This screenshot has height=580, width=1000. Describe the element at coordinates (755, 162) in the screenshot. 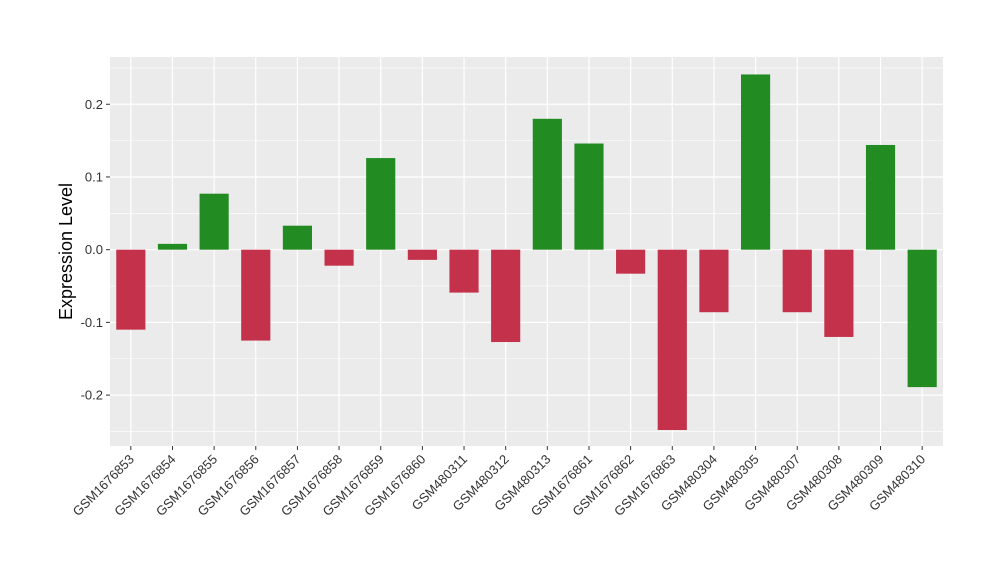

I see `bar-GSM480305` at that location.